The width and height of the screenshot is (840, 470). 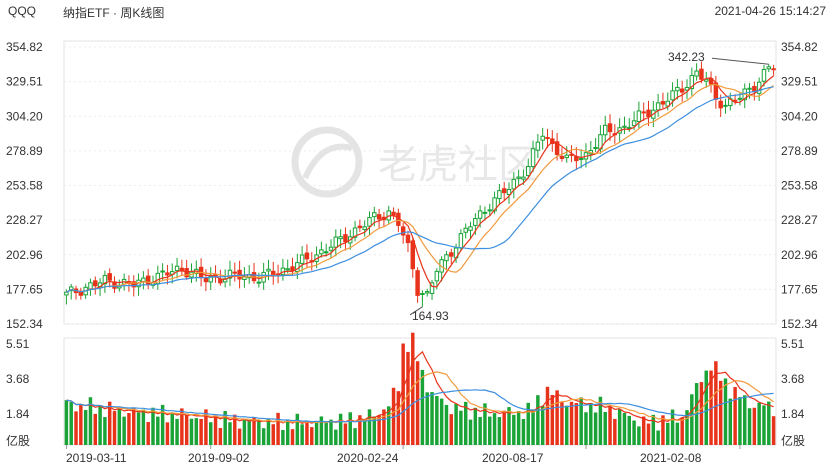 What do you see at coordinates (420, 406) in the screenshot?
I see `volume-ma-long-line` at bounding box center [420, 406].